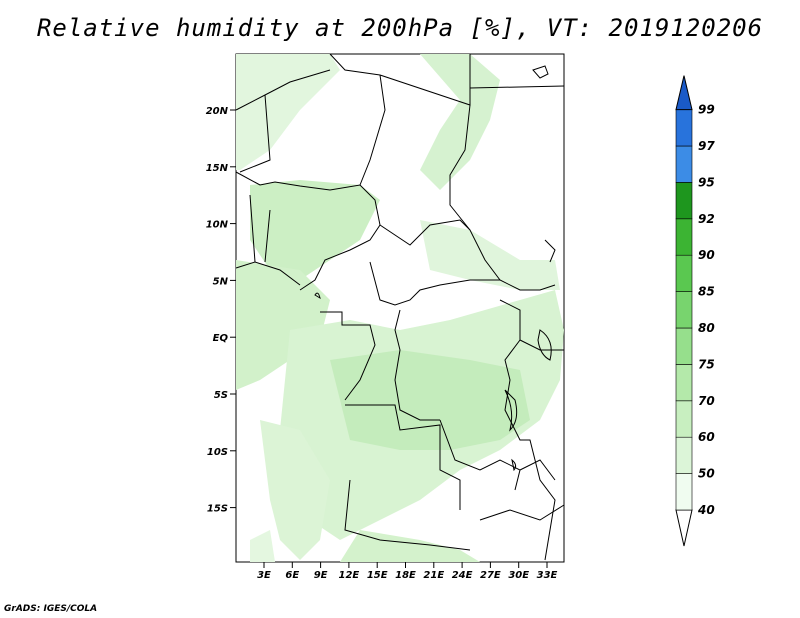 This screenshot has height=618, width=800. Describe the element at coordinates (349, 575) in the screenshot. I see `lon-tick-label: 12E` at that location.